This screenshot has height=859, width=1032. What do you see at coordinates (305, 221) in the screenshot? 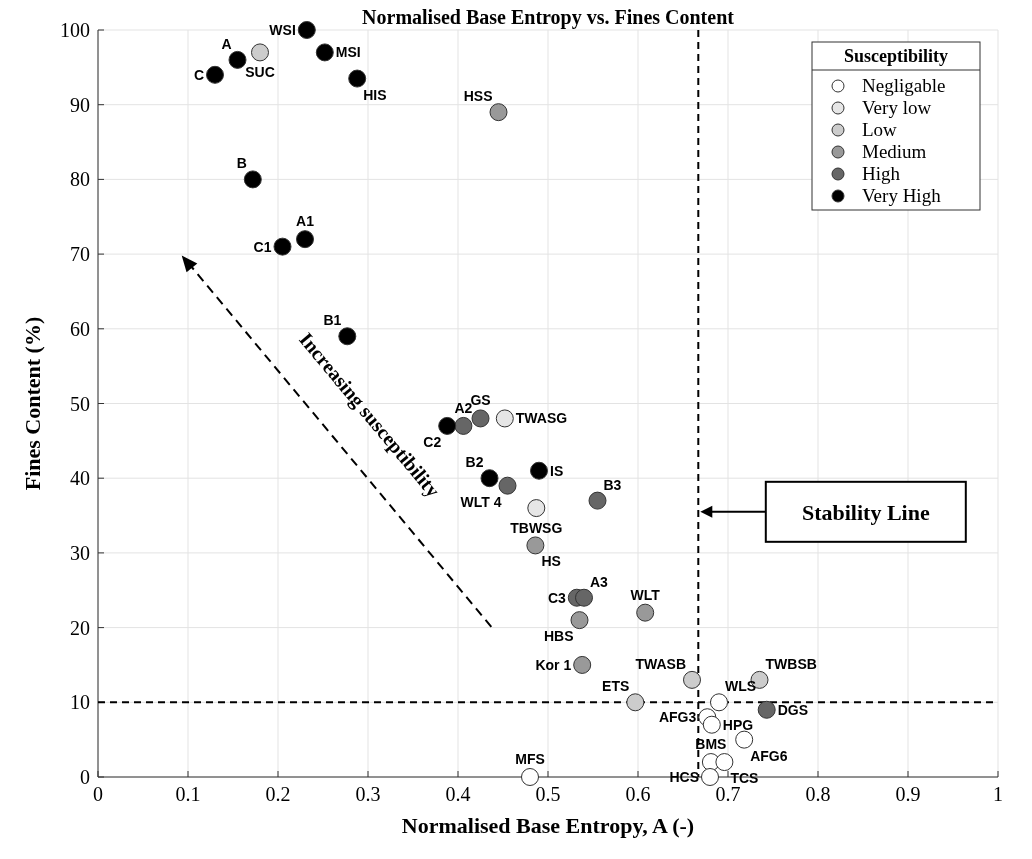
I see `annotation: A1` at bounding box center [305, 221].